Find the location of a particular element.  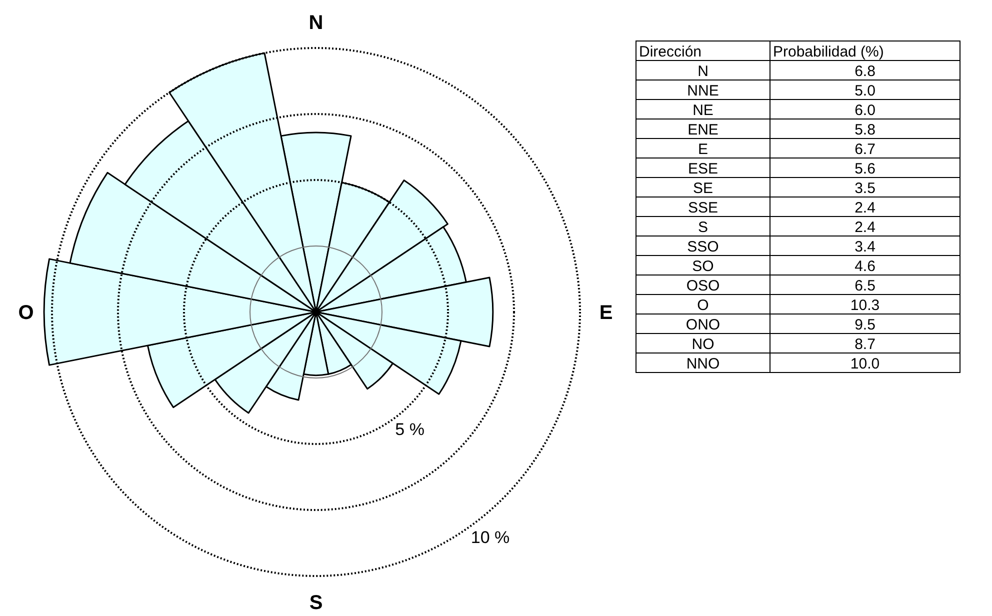

category-label: SSO is located at coordinates (703, 247).